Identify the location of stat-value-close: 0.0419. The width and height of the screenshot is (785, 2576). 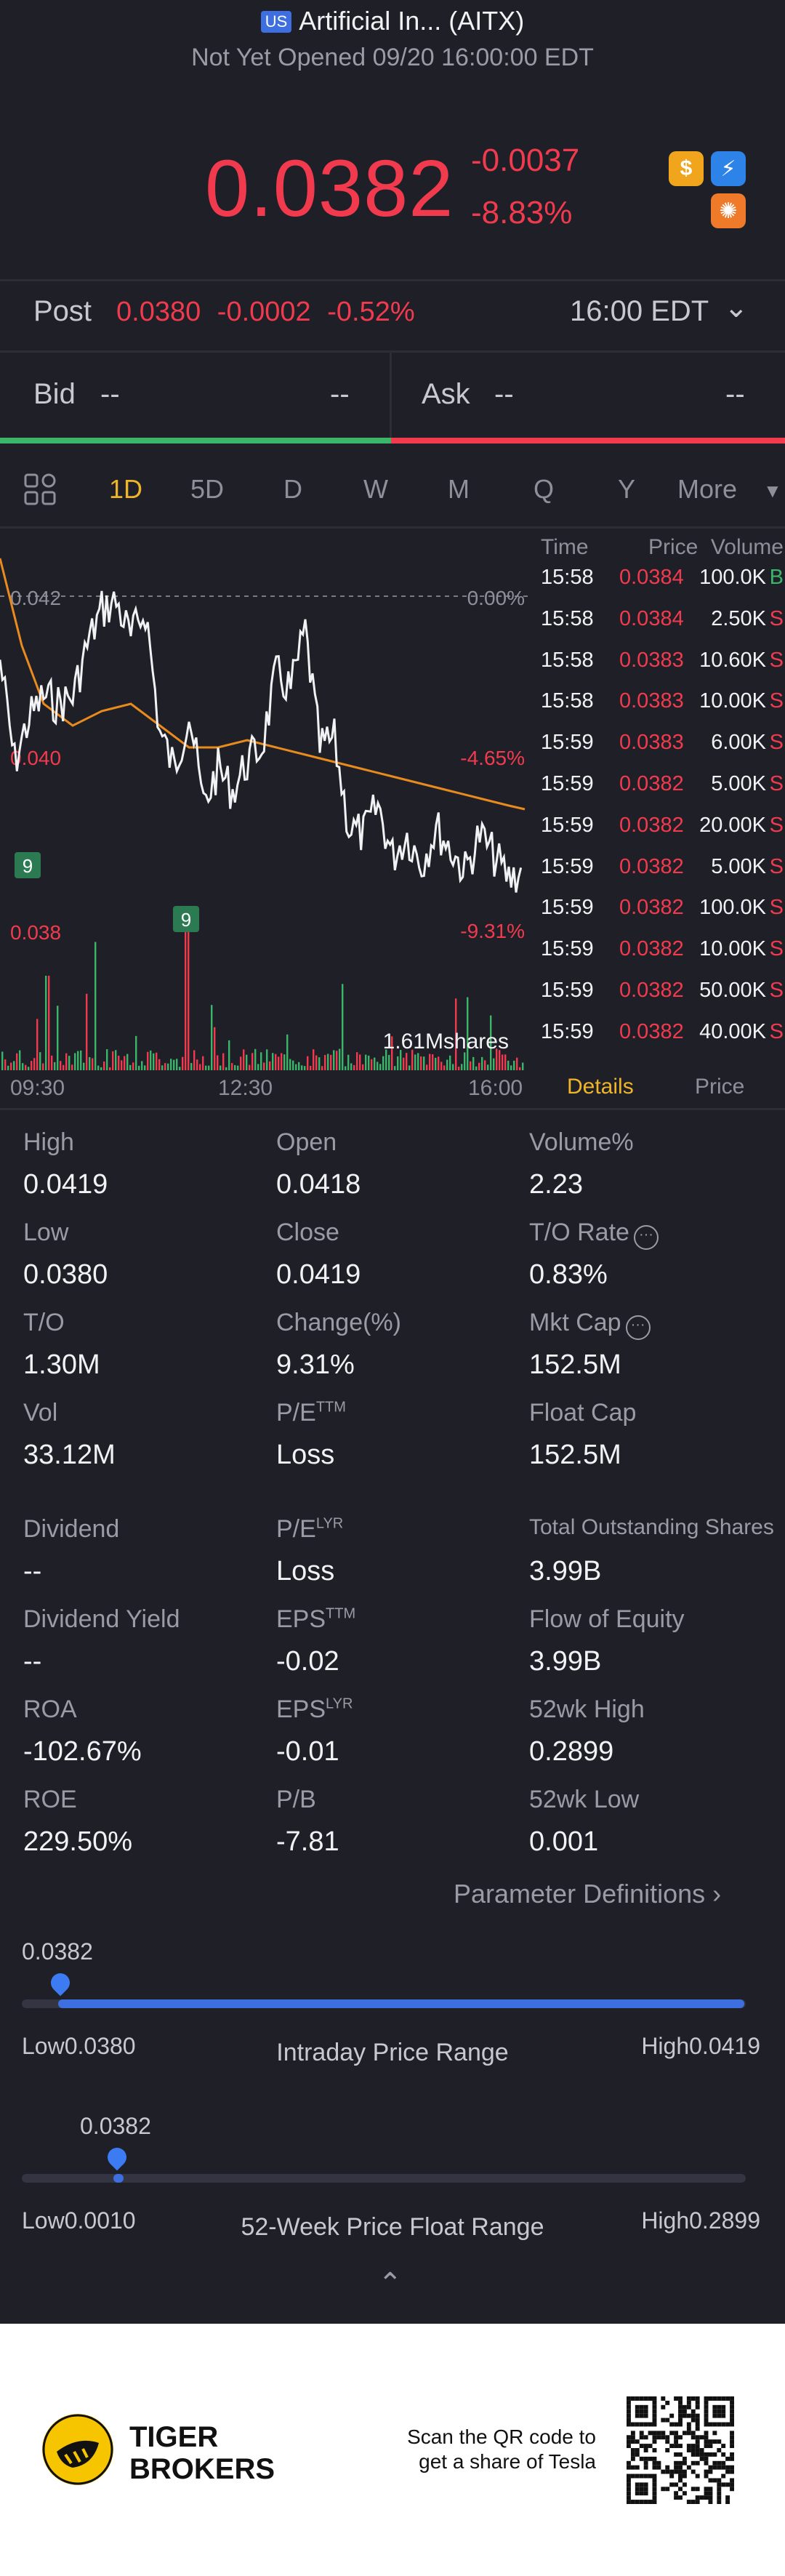
(318, 1274).